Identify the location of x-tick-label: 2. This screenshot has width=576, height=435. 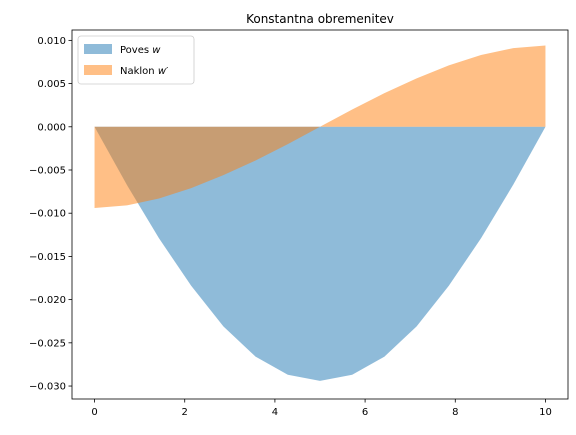
(185, 412).